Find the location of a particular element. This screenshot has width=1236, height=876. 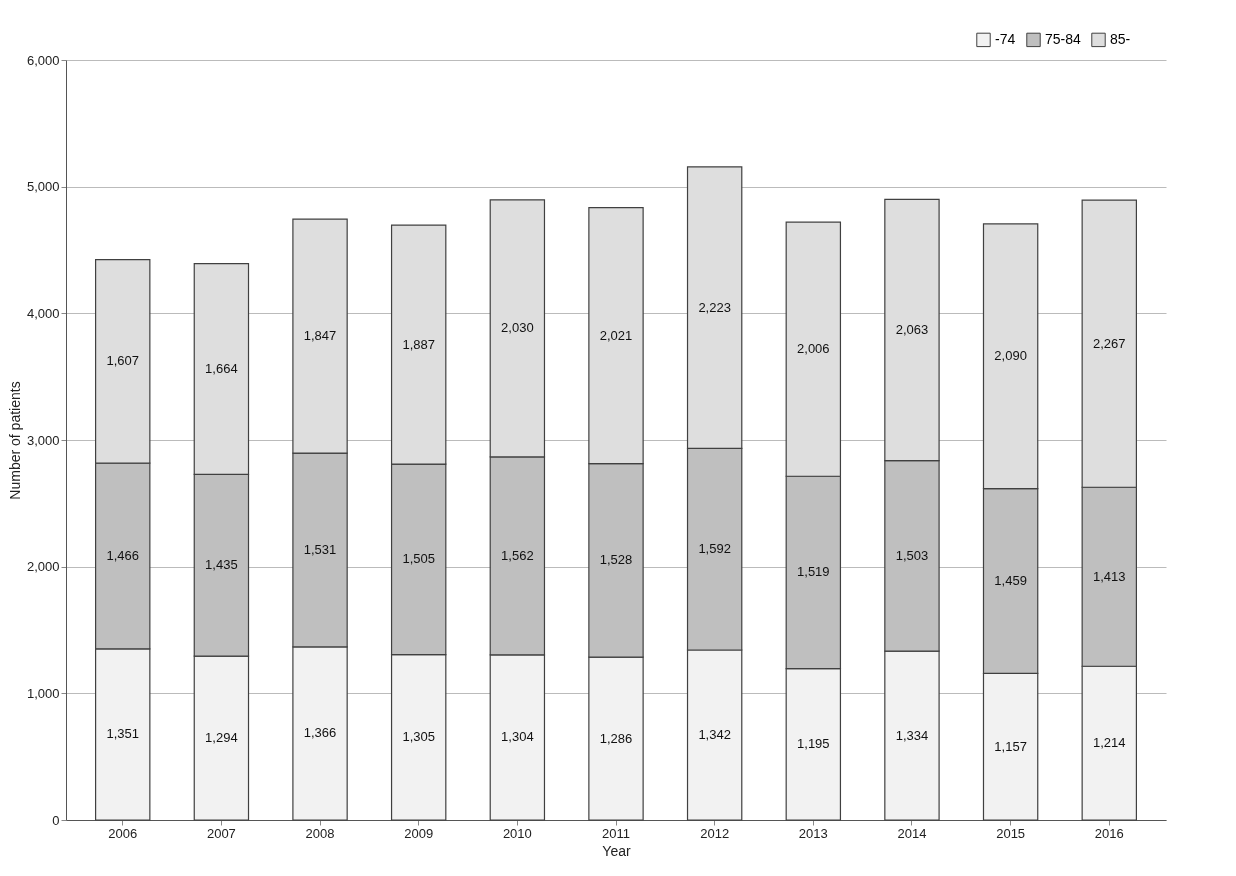

legend-label: 75-84 is located at coordinates (1063, 38).